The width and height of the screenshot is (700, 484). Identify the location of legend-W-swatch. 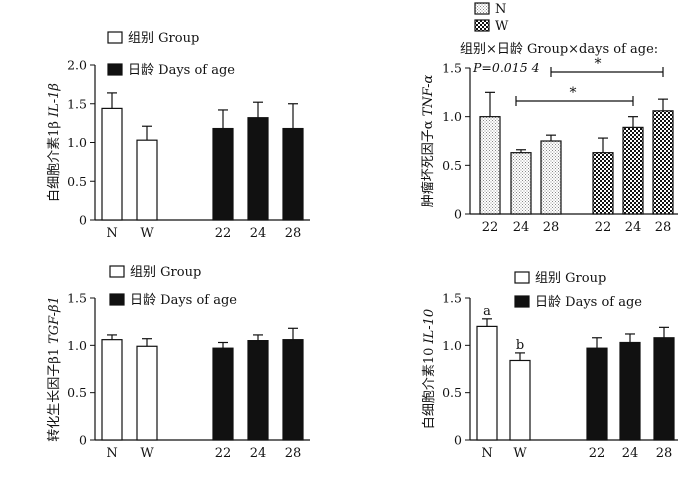
(482, 25).